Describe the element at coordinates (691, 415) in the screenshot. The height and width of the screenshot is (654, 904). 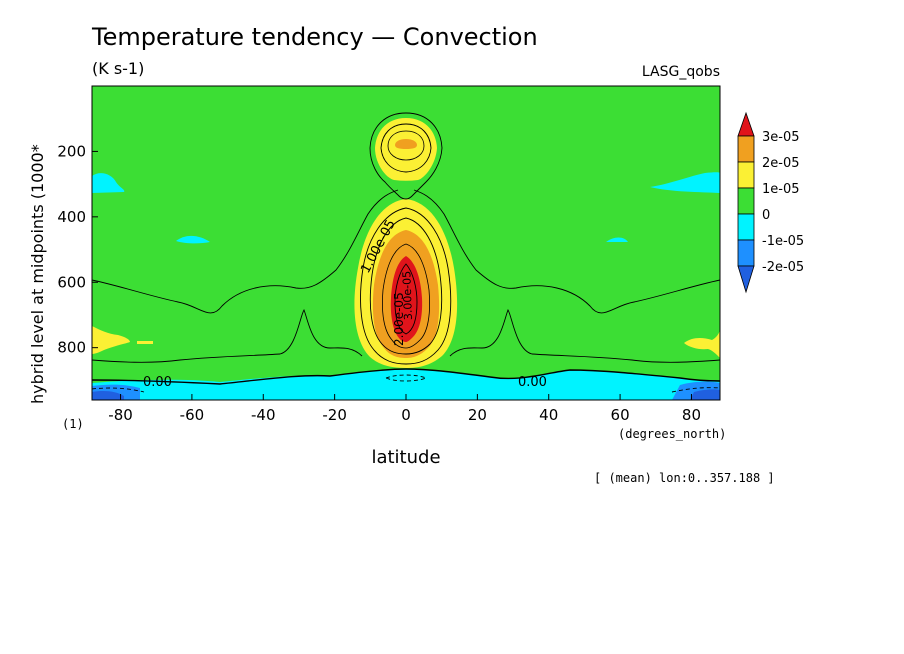
I see `x-tick-label: 80` at that location.